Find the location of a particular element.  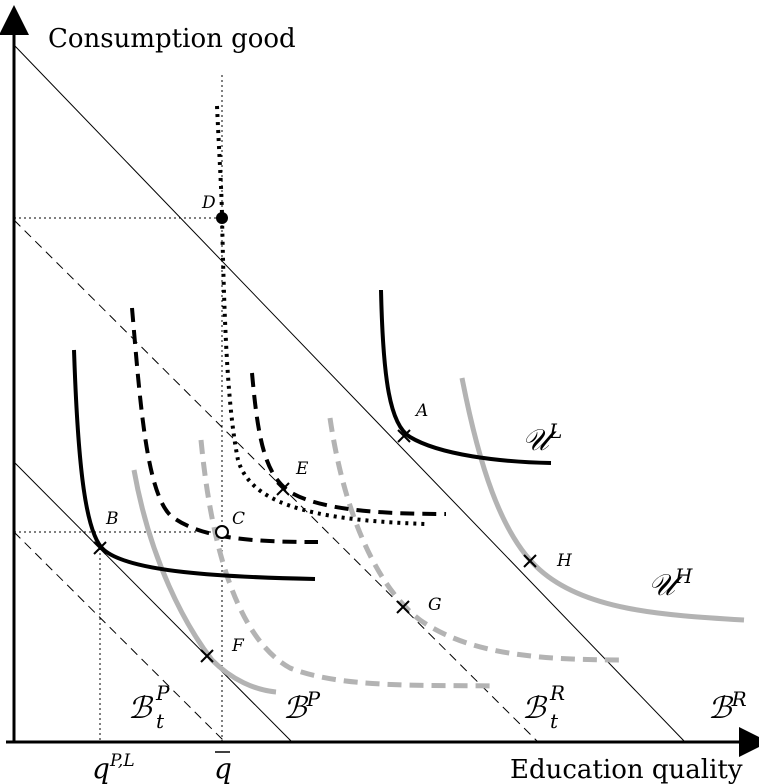

black-dashed-curve-e is located at coordinates (348, 444).